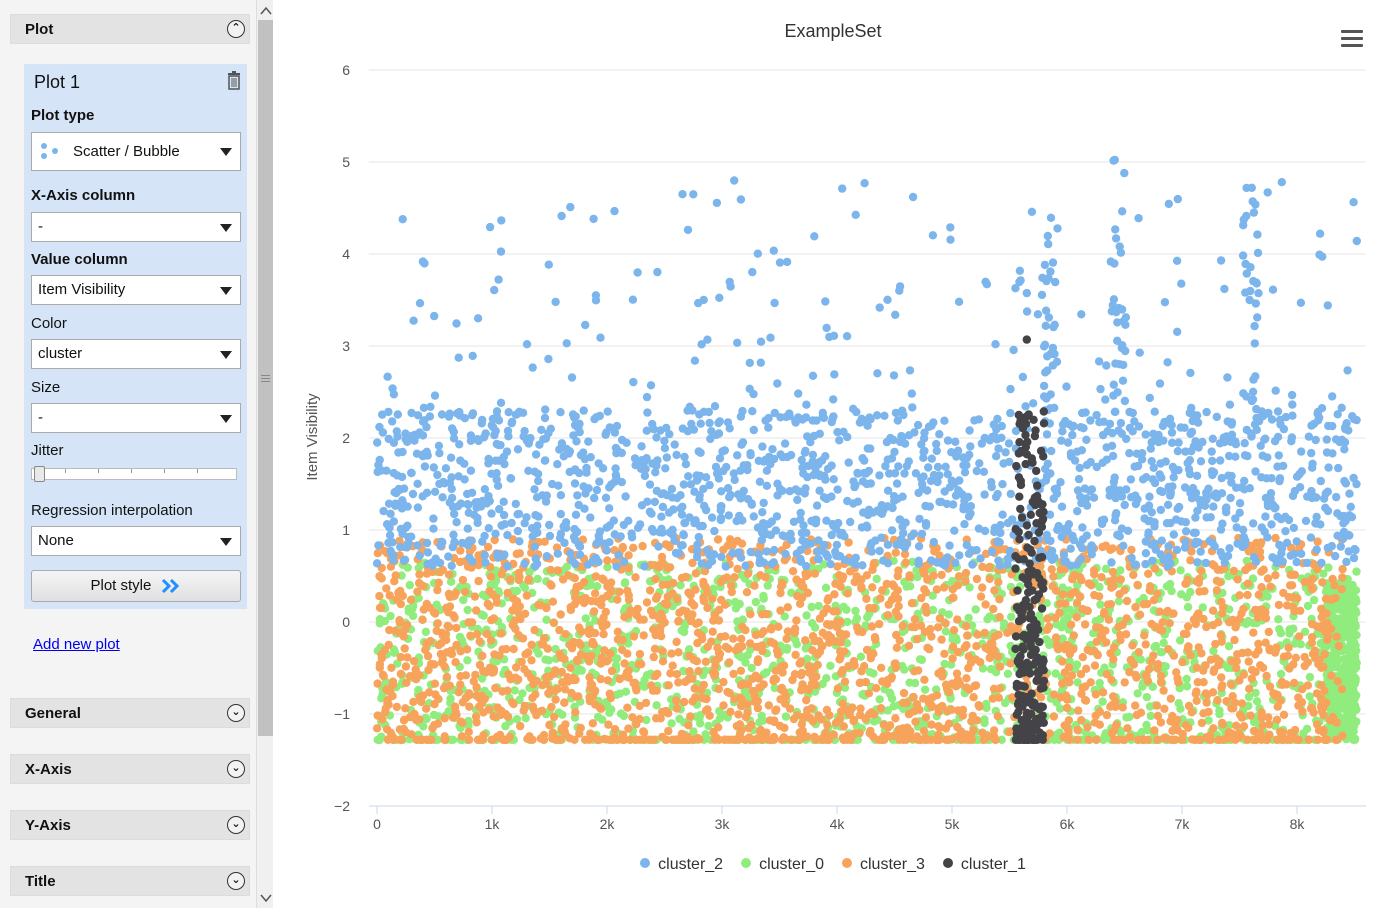 This screenshot has height=908, width=1392. Describe the element at coordinates (136, 151) in the screenshot. I see `plot-type-select: Scatter / Bubble` at that location.